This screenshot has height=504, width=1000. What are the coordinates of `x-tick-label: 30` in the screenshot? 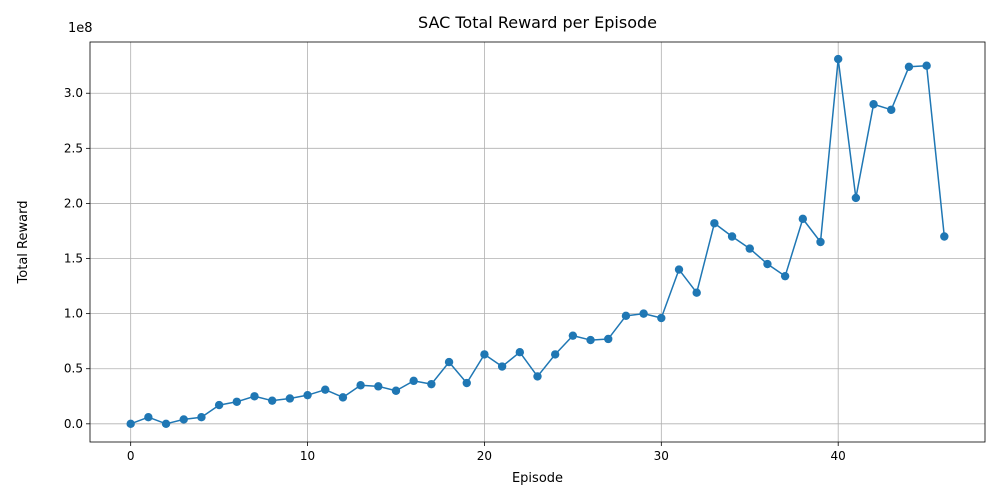 It's located at (661, 456).